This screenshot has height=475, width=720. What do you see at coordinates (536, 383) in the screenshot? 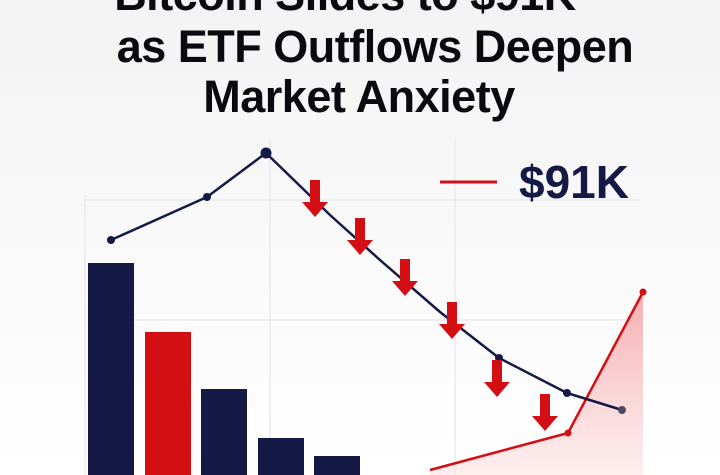
I see `area` at bounding box center [536, 383].